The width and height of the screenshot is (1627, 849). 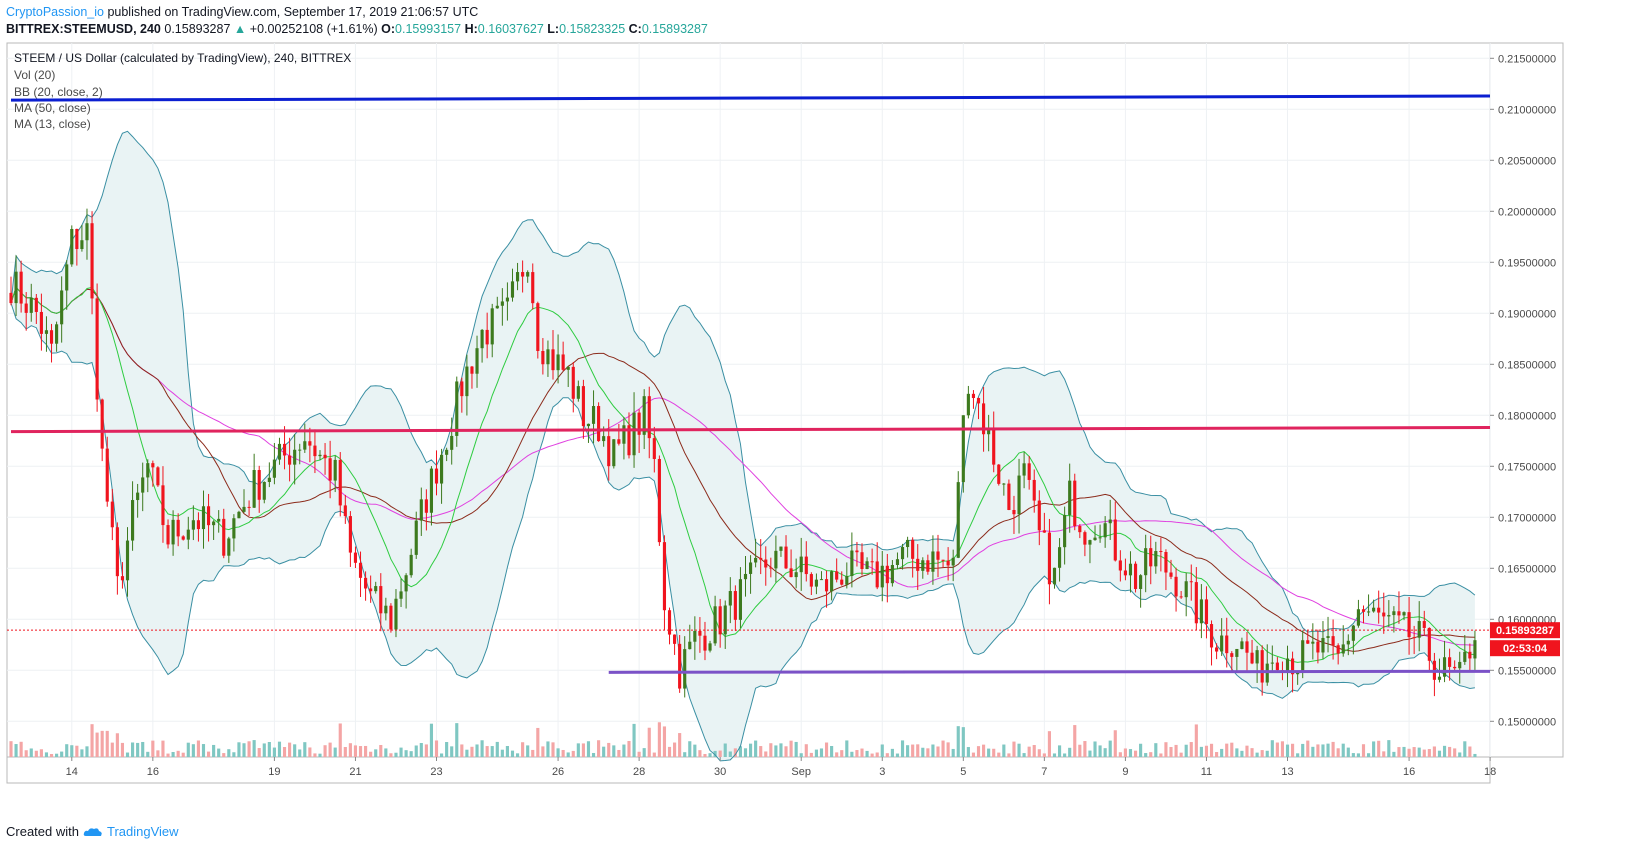 I want to click on tradingview-brand: TradingView, so click(x=142, y=831).